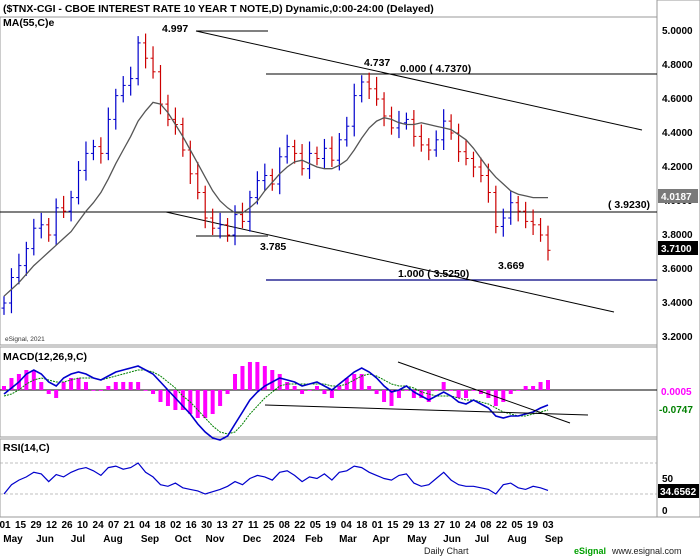 The width and height of the screenshot is (700, 559). I want to click on footer-website: www.esignal.com, so click(646, 551).